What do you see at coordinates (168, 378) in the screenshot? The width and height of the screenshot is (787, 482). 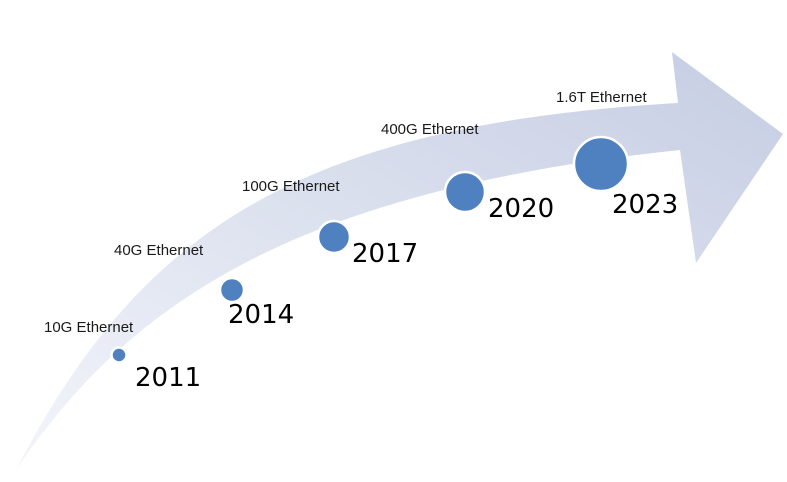 I see `milestone-year-label: 2011` at bounding box center [168, 378].